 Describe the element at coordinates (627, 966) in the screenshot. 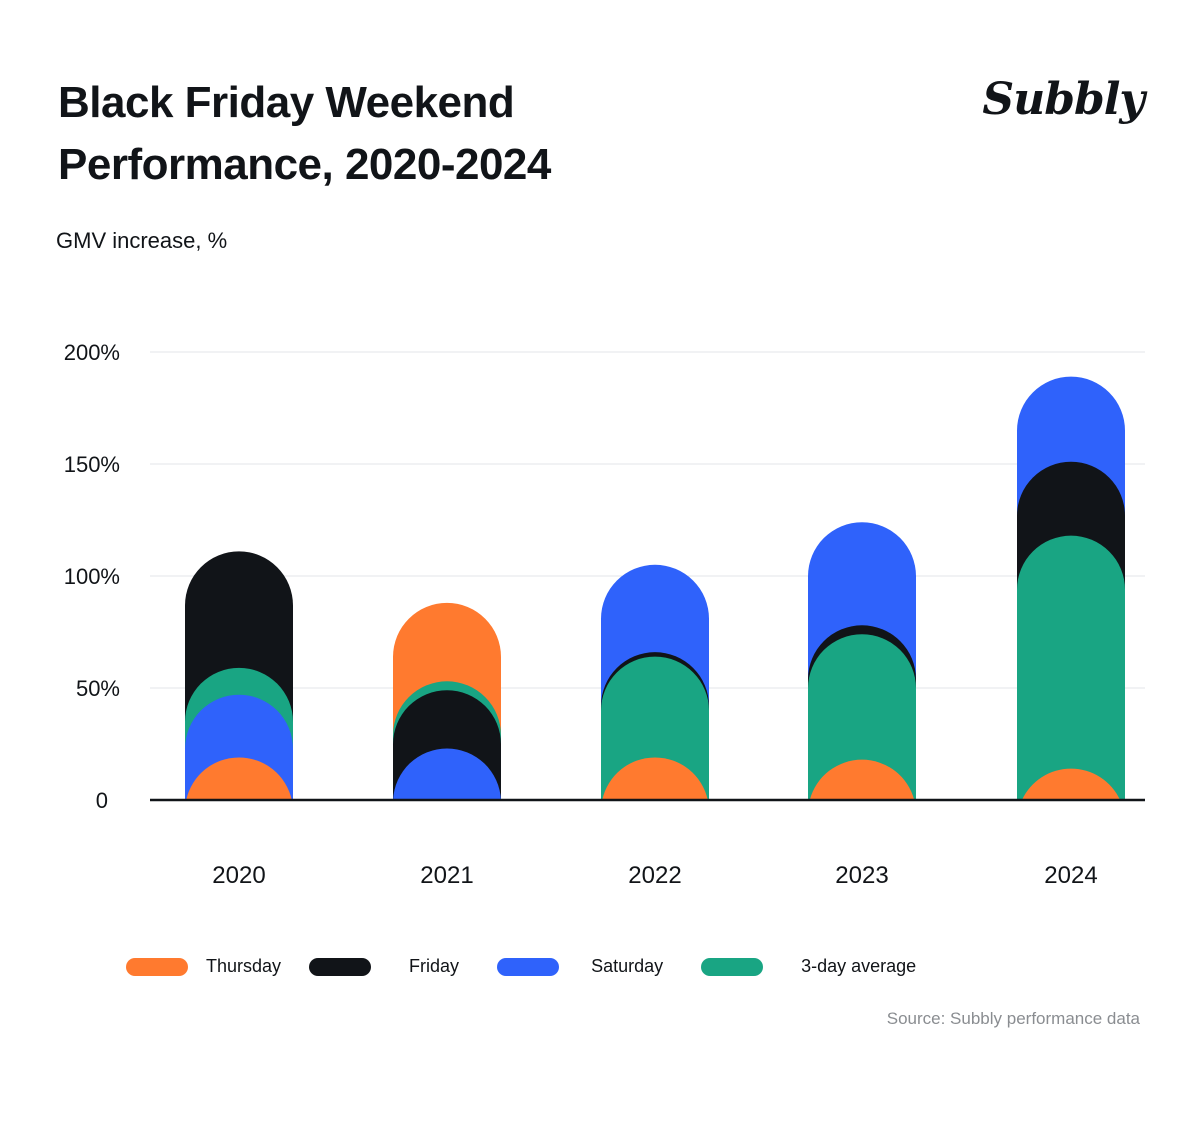

I see `legend-label-saturday: Saturday` at that location.